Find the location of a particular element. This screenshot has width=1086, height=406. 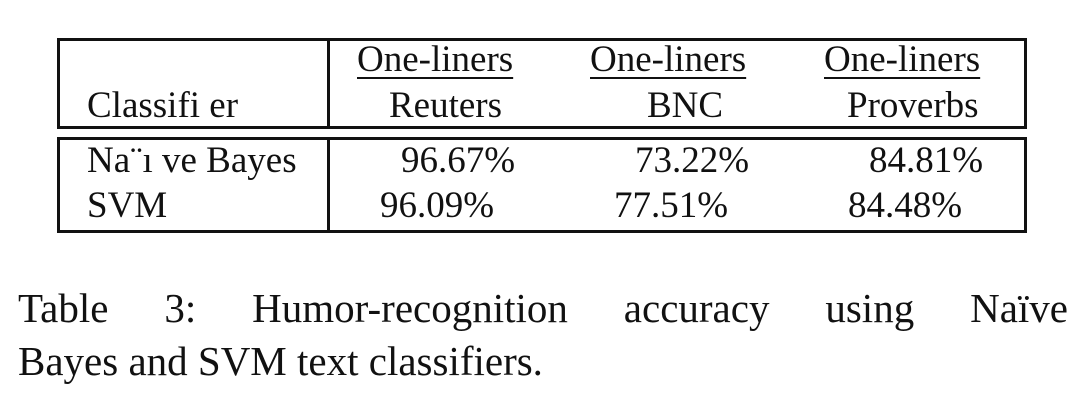

caption-line-2: Bayes and SVM text classifiers. is located at coordinates (280, 361).